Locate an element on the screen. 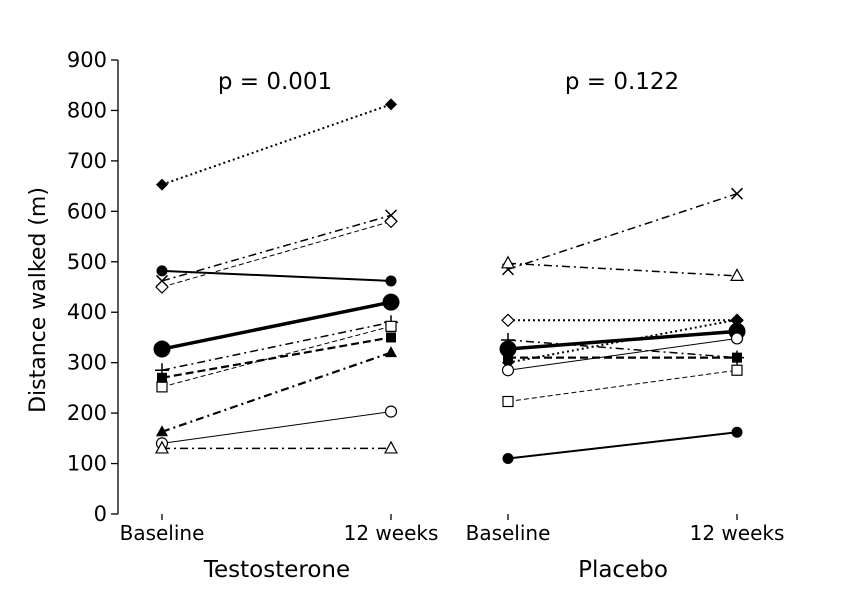 Image resolution: width=851 pixels, height=599 pixels. series-placebo-p3 is located at coordinates (622, 320).